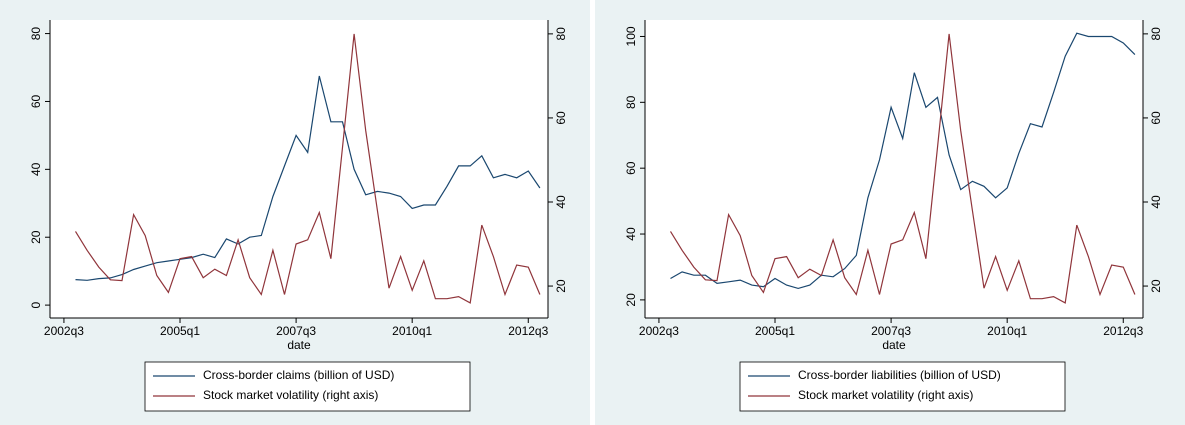 The height and width of the screenshot is (425, 1185). I want to click on y-tick-label: 0, so click(36, 304).